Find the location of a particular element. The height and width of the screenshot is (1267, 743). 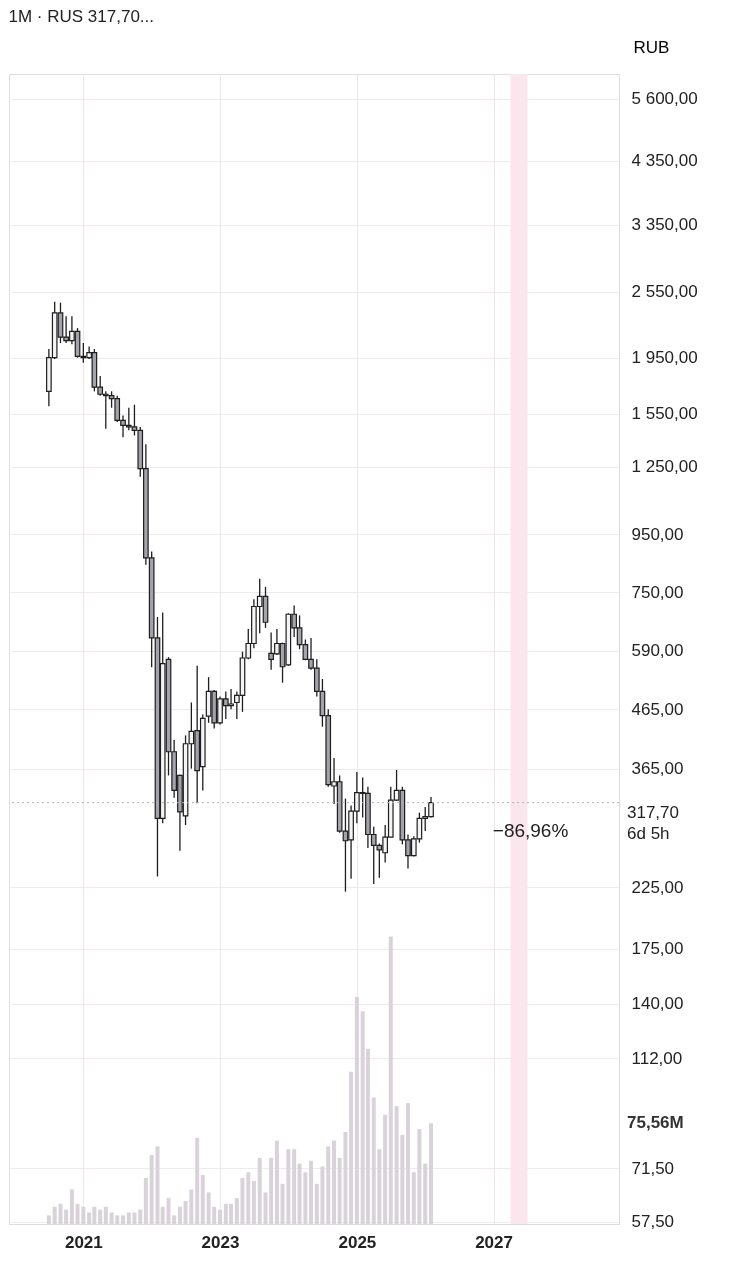

y-tick-label: 71,50 is located at coordinates (653, 1168).